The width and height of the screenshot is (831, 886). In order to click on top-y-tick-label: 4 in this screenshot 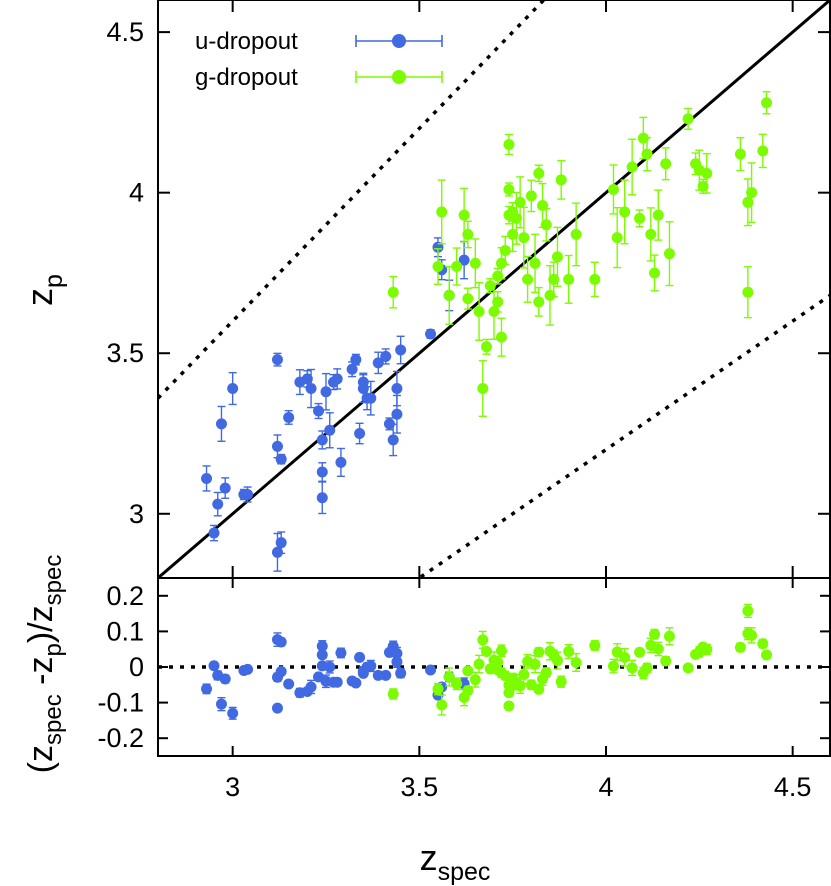, I will do `click(136, 193)`.